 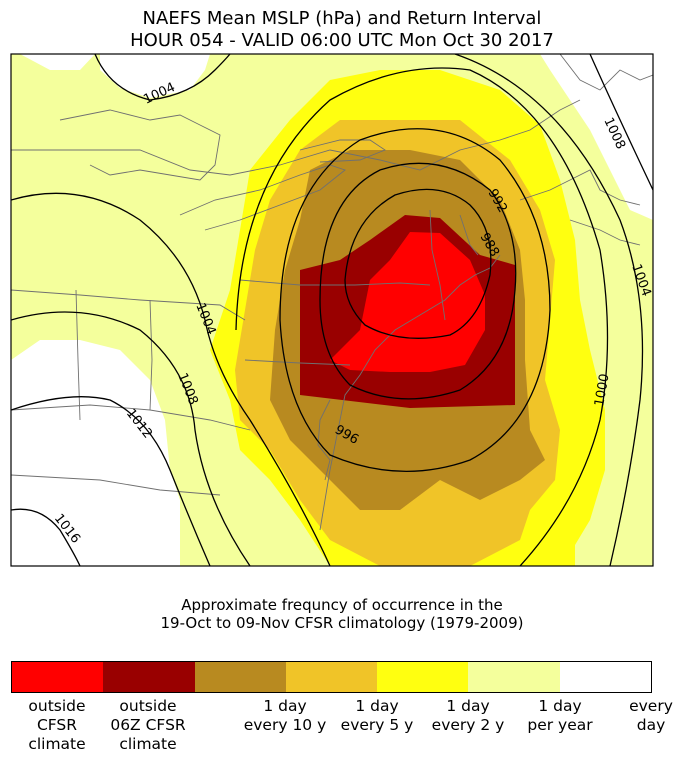 What do you see at coordinates (262, 197) in the screenshot?
I see `coastline-lake-erie` at bounding box center [262, 197].